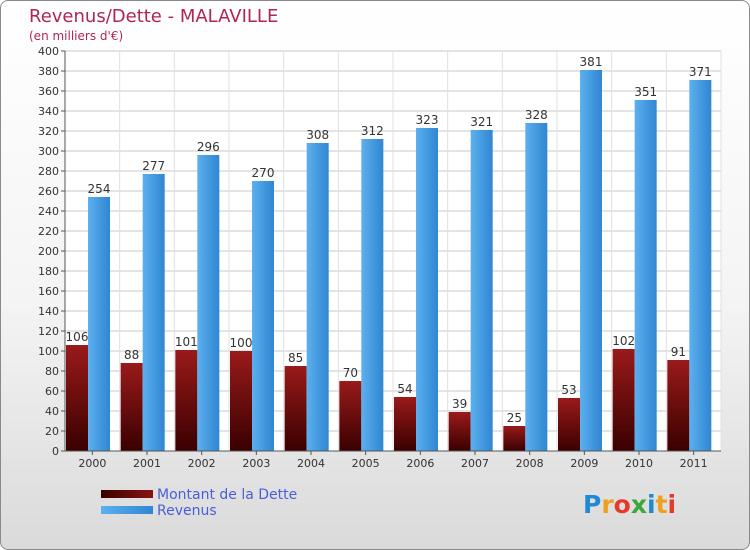 The image size is (750, 550). I want to click on y-tick-label: 0, so click(55, 451).